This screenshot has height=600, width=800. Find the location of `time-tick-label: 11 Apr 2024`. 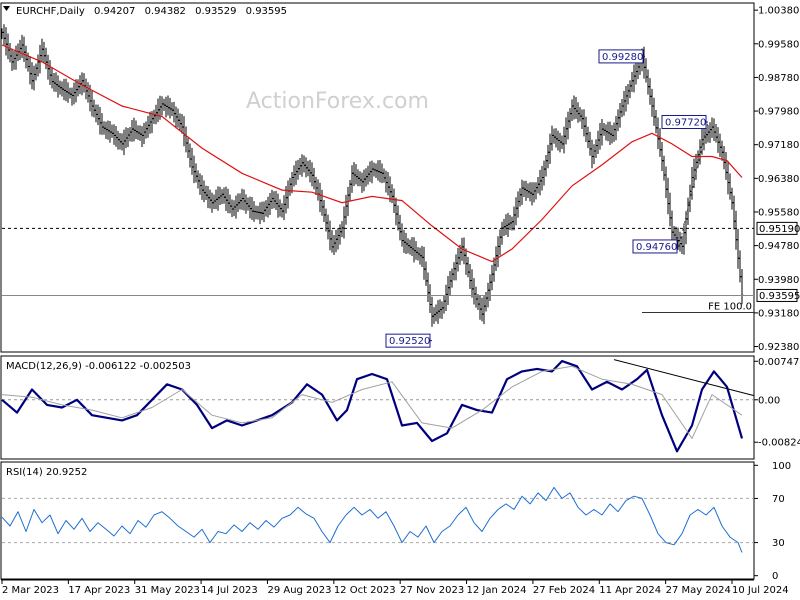

time-tick-label: 11 Apr 2024 is located at coordinates (630, 590).